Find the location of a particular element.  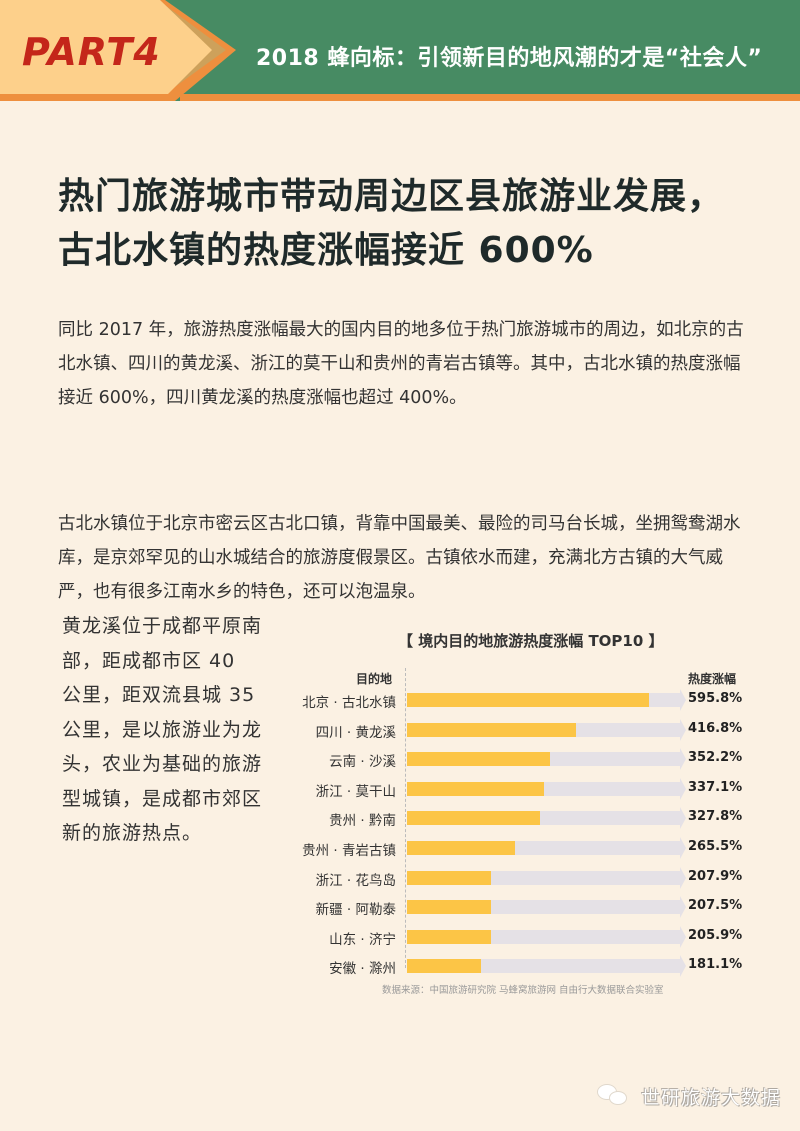

bar-value: 337.1% is located at coordinates (715, 787).